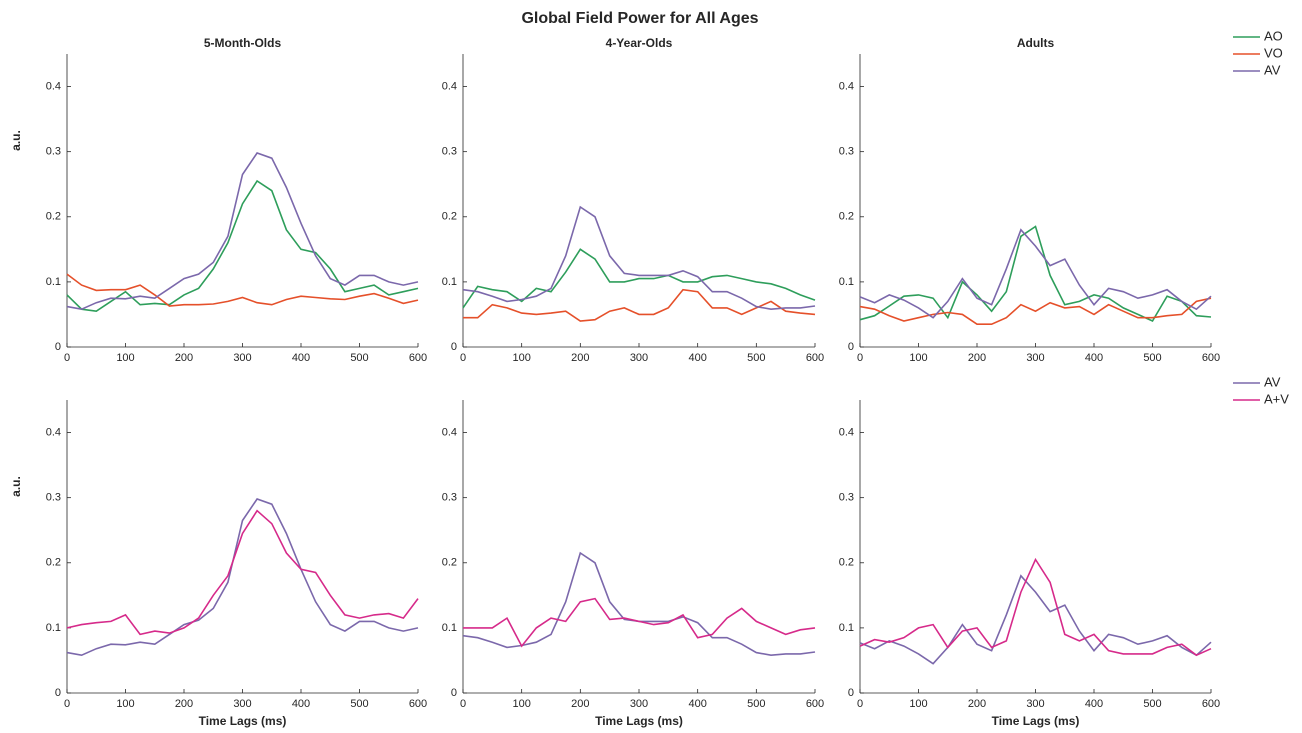  I want to click on figure-title: Global Field Power for All Ages, so click(639, 18).